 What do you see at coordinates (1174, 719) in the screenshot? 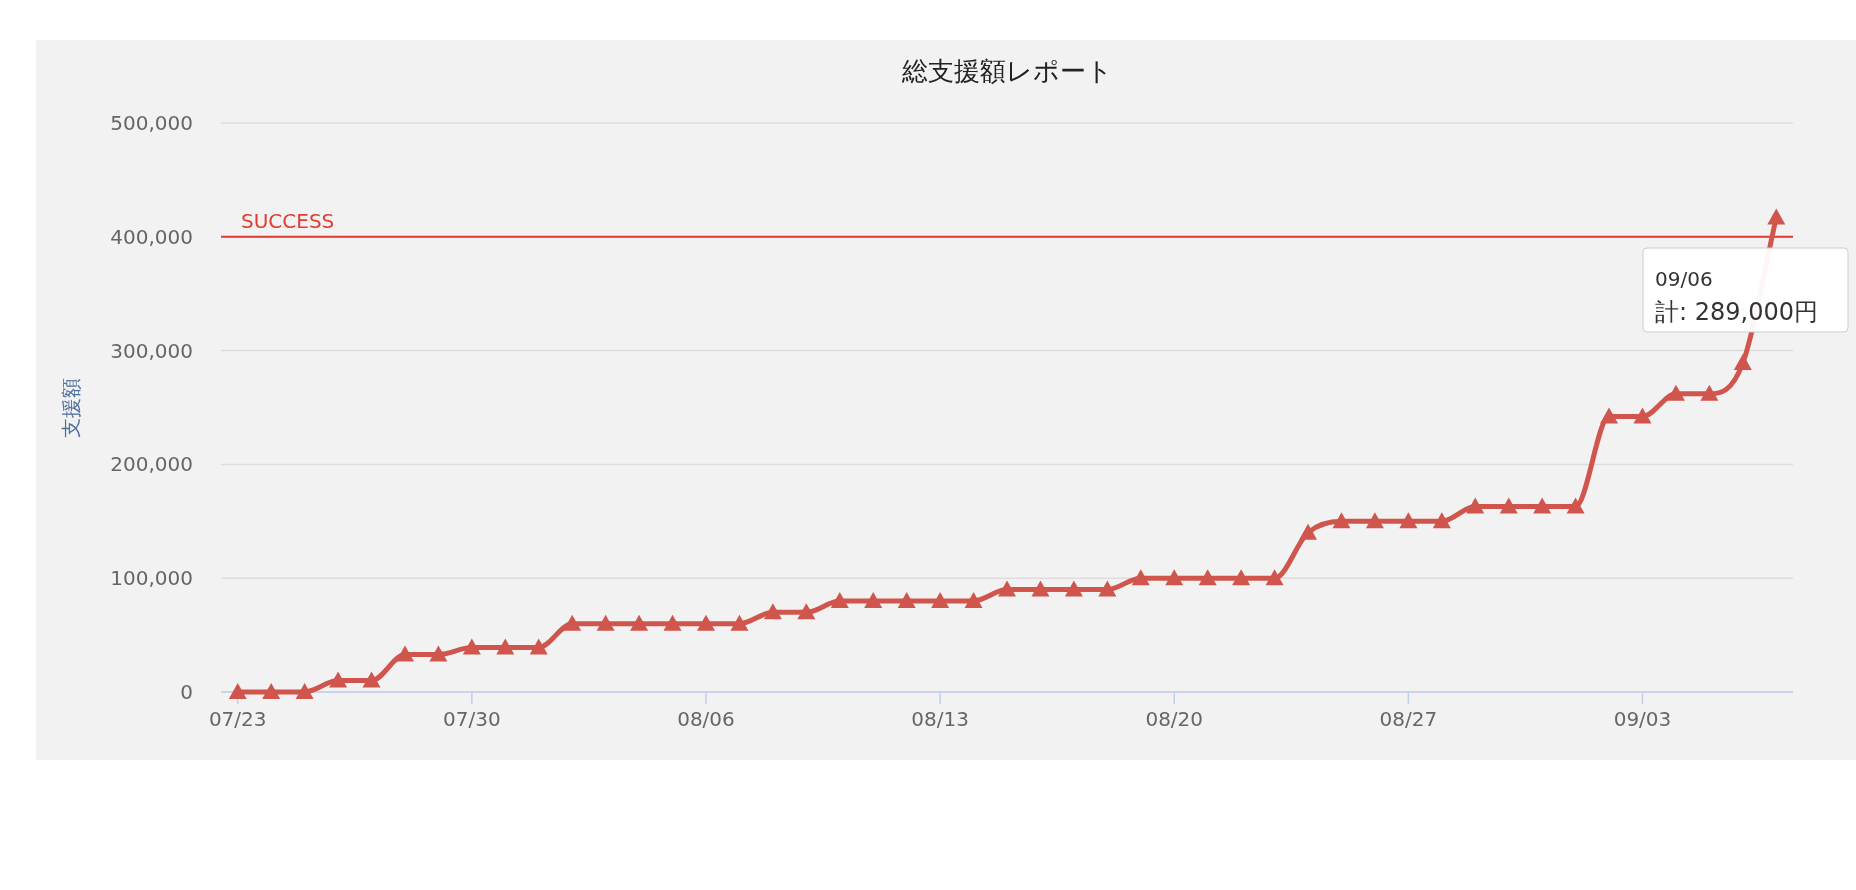
I see `x-tick-label: 08/20` at bounding box center [1174, 719].